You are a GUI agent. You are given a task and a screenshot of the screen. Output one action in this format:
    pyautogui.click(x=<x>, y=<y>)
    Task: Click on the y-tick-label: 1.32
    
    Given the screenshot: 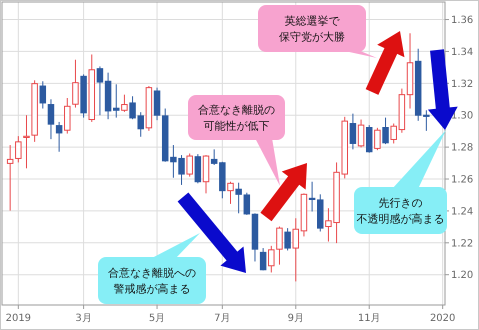 What is the action you would take?
    pyautogui.click(x=462, y=84)
    